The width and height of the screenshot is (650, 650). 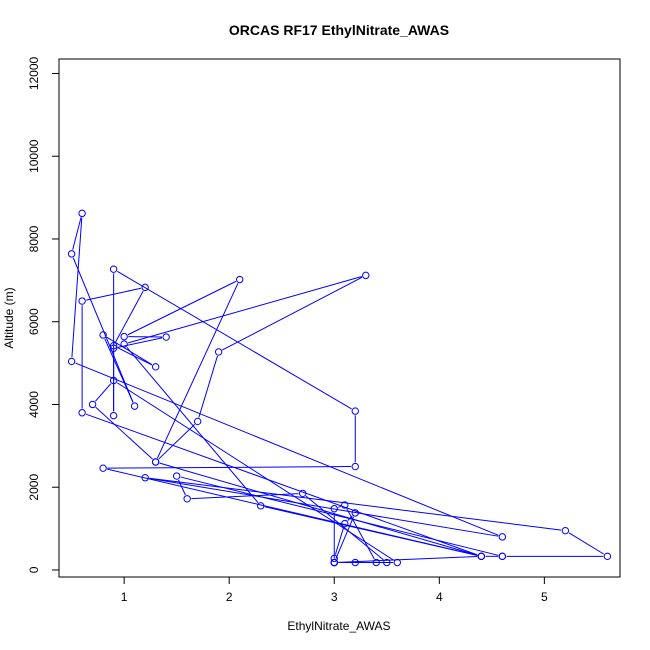 What do you see at coordinates (34, 404) in the screenshot?
I see `y-tick-label: 4000` at bounding box center [34, 404].